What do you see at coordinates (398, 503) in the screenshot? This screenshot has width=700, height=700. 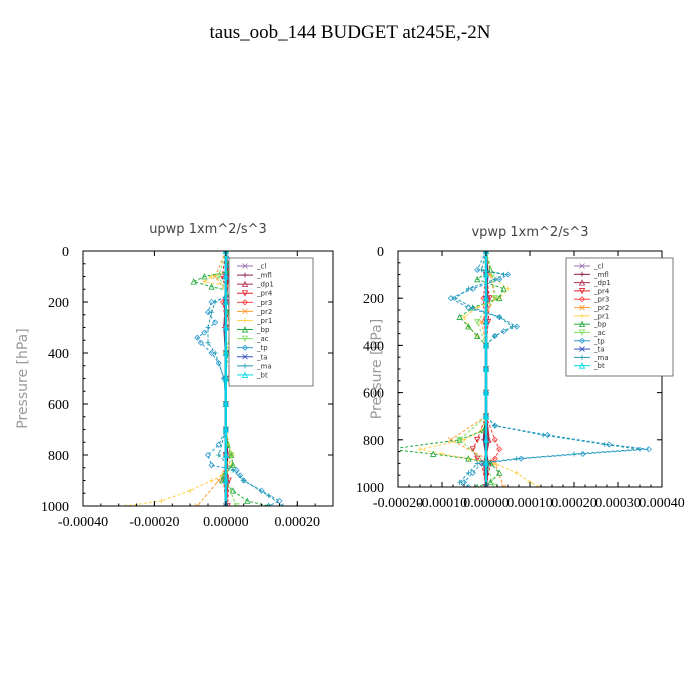 I see `x-tick-label: -0.00020` at bounding box center [398, 503].